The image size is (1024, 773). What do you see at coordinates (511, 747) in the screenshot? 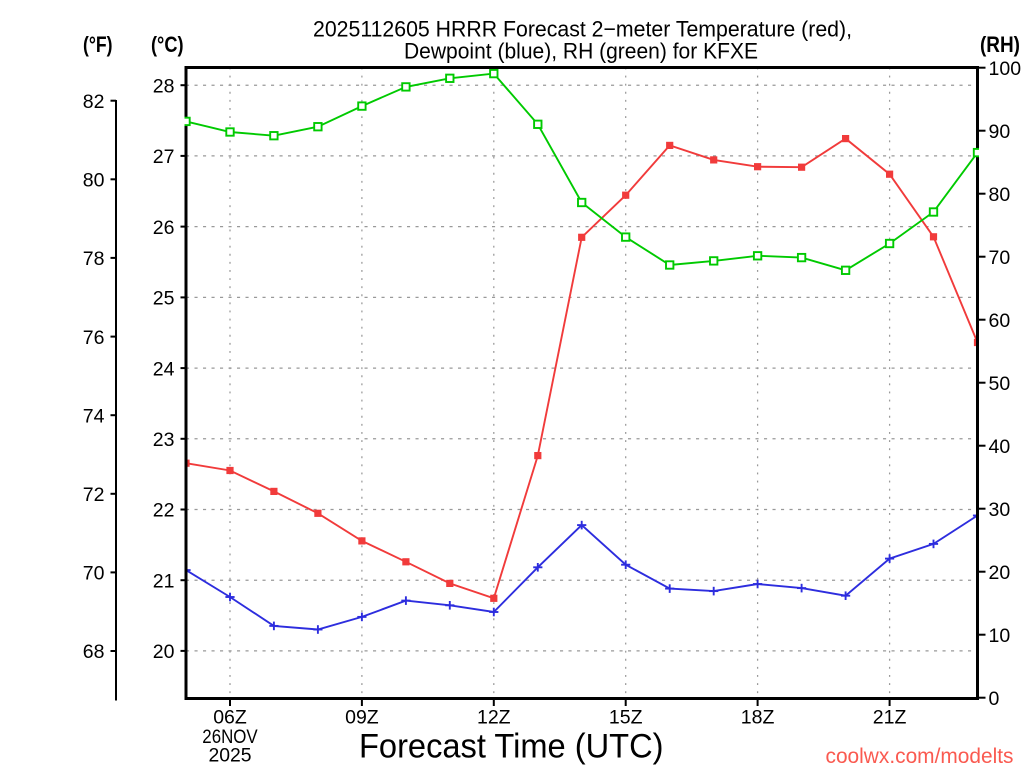
I see `svg-text: Forecast Time (UTC)` at bounding box center [511, 747].